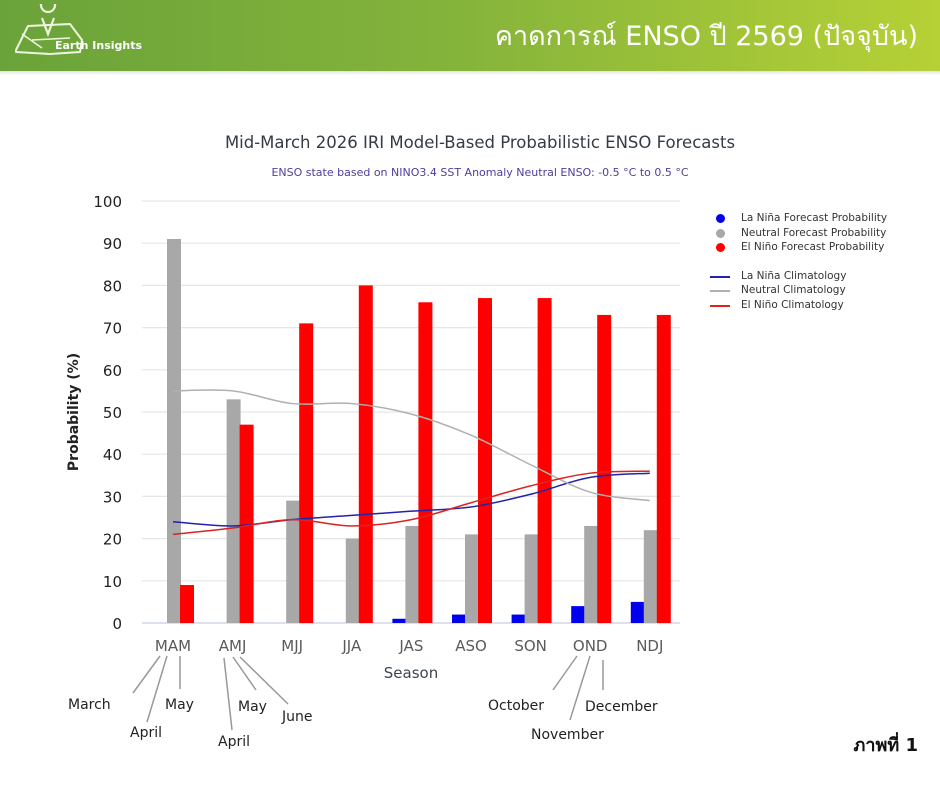 The image size is (940, 788). I want to click on earth-insights-logo: Earth Insights, so click(76, 32).